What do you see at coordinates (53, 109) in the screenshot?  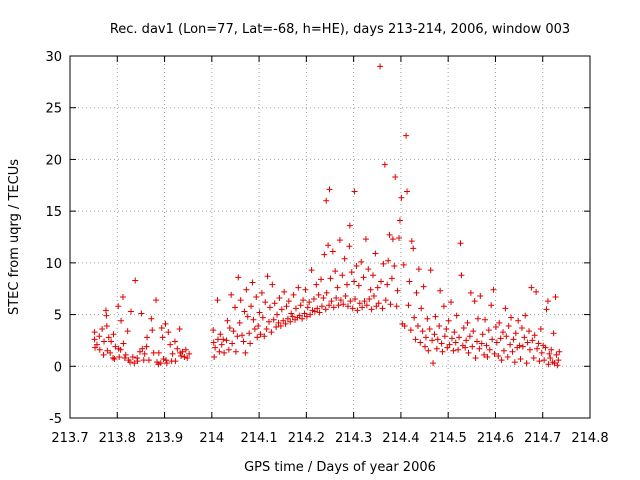 I see `y-tick-label: 25` at bounding box center [53, 109].